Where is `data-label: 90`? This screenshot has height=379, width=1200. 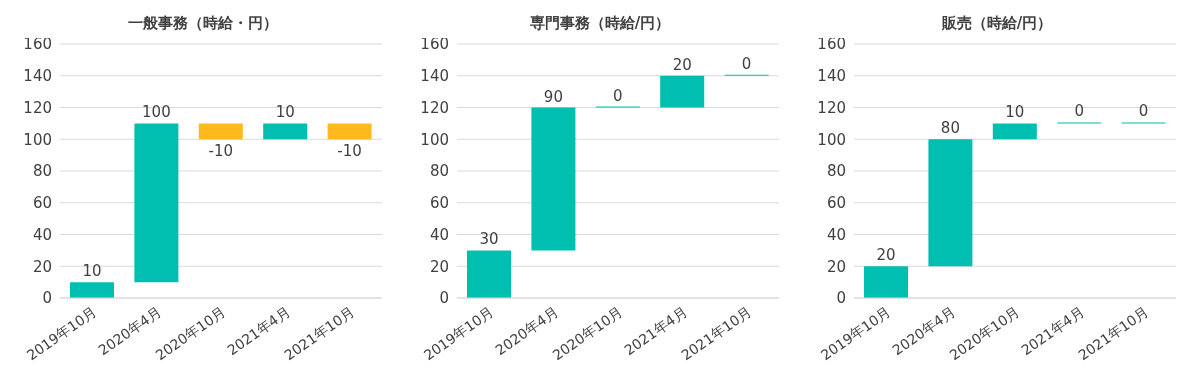
data-label: 90 is located at coordinates (553, 96).